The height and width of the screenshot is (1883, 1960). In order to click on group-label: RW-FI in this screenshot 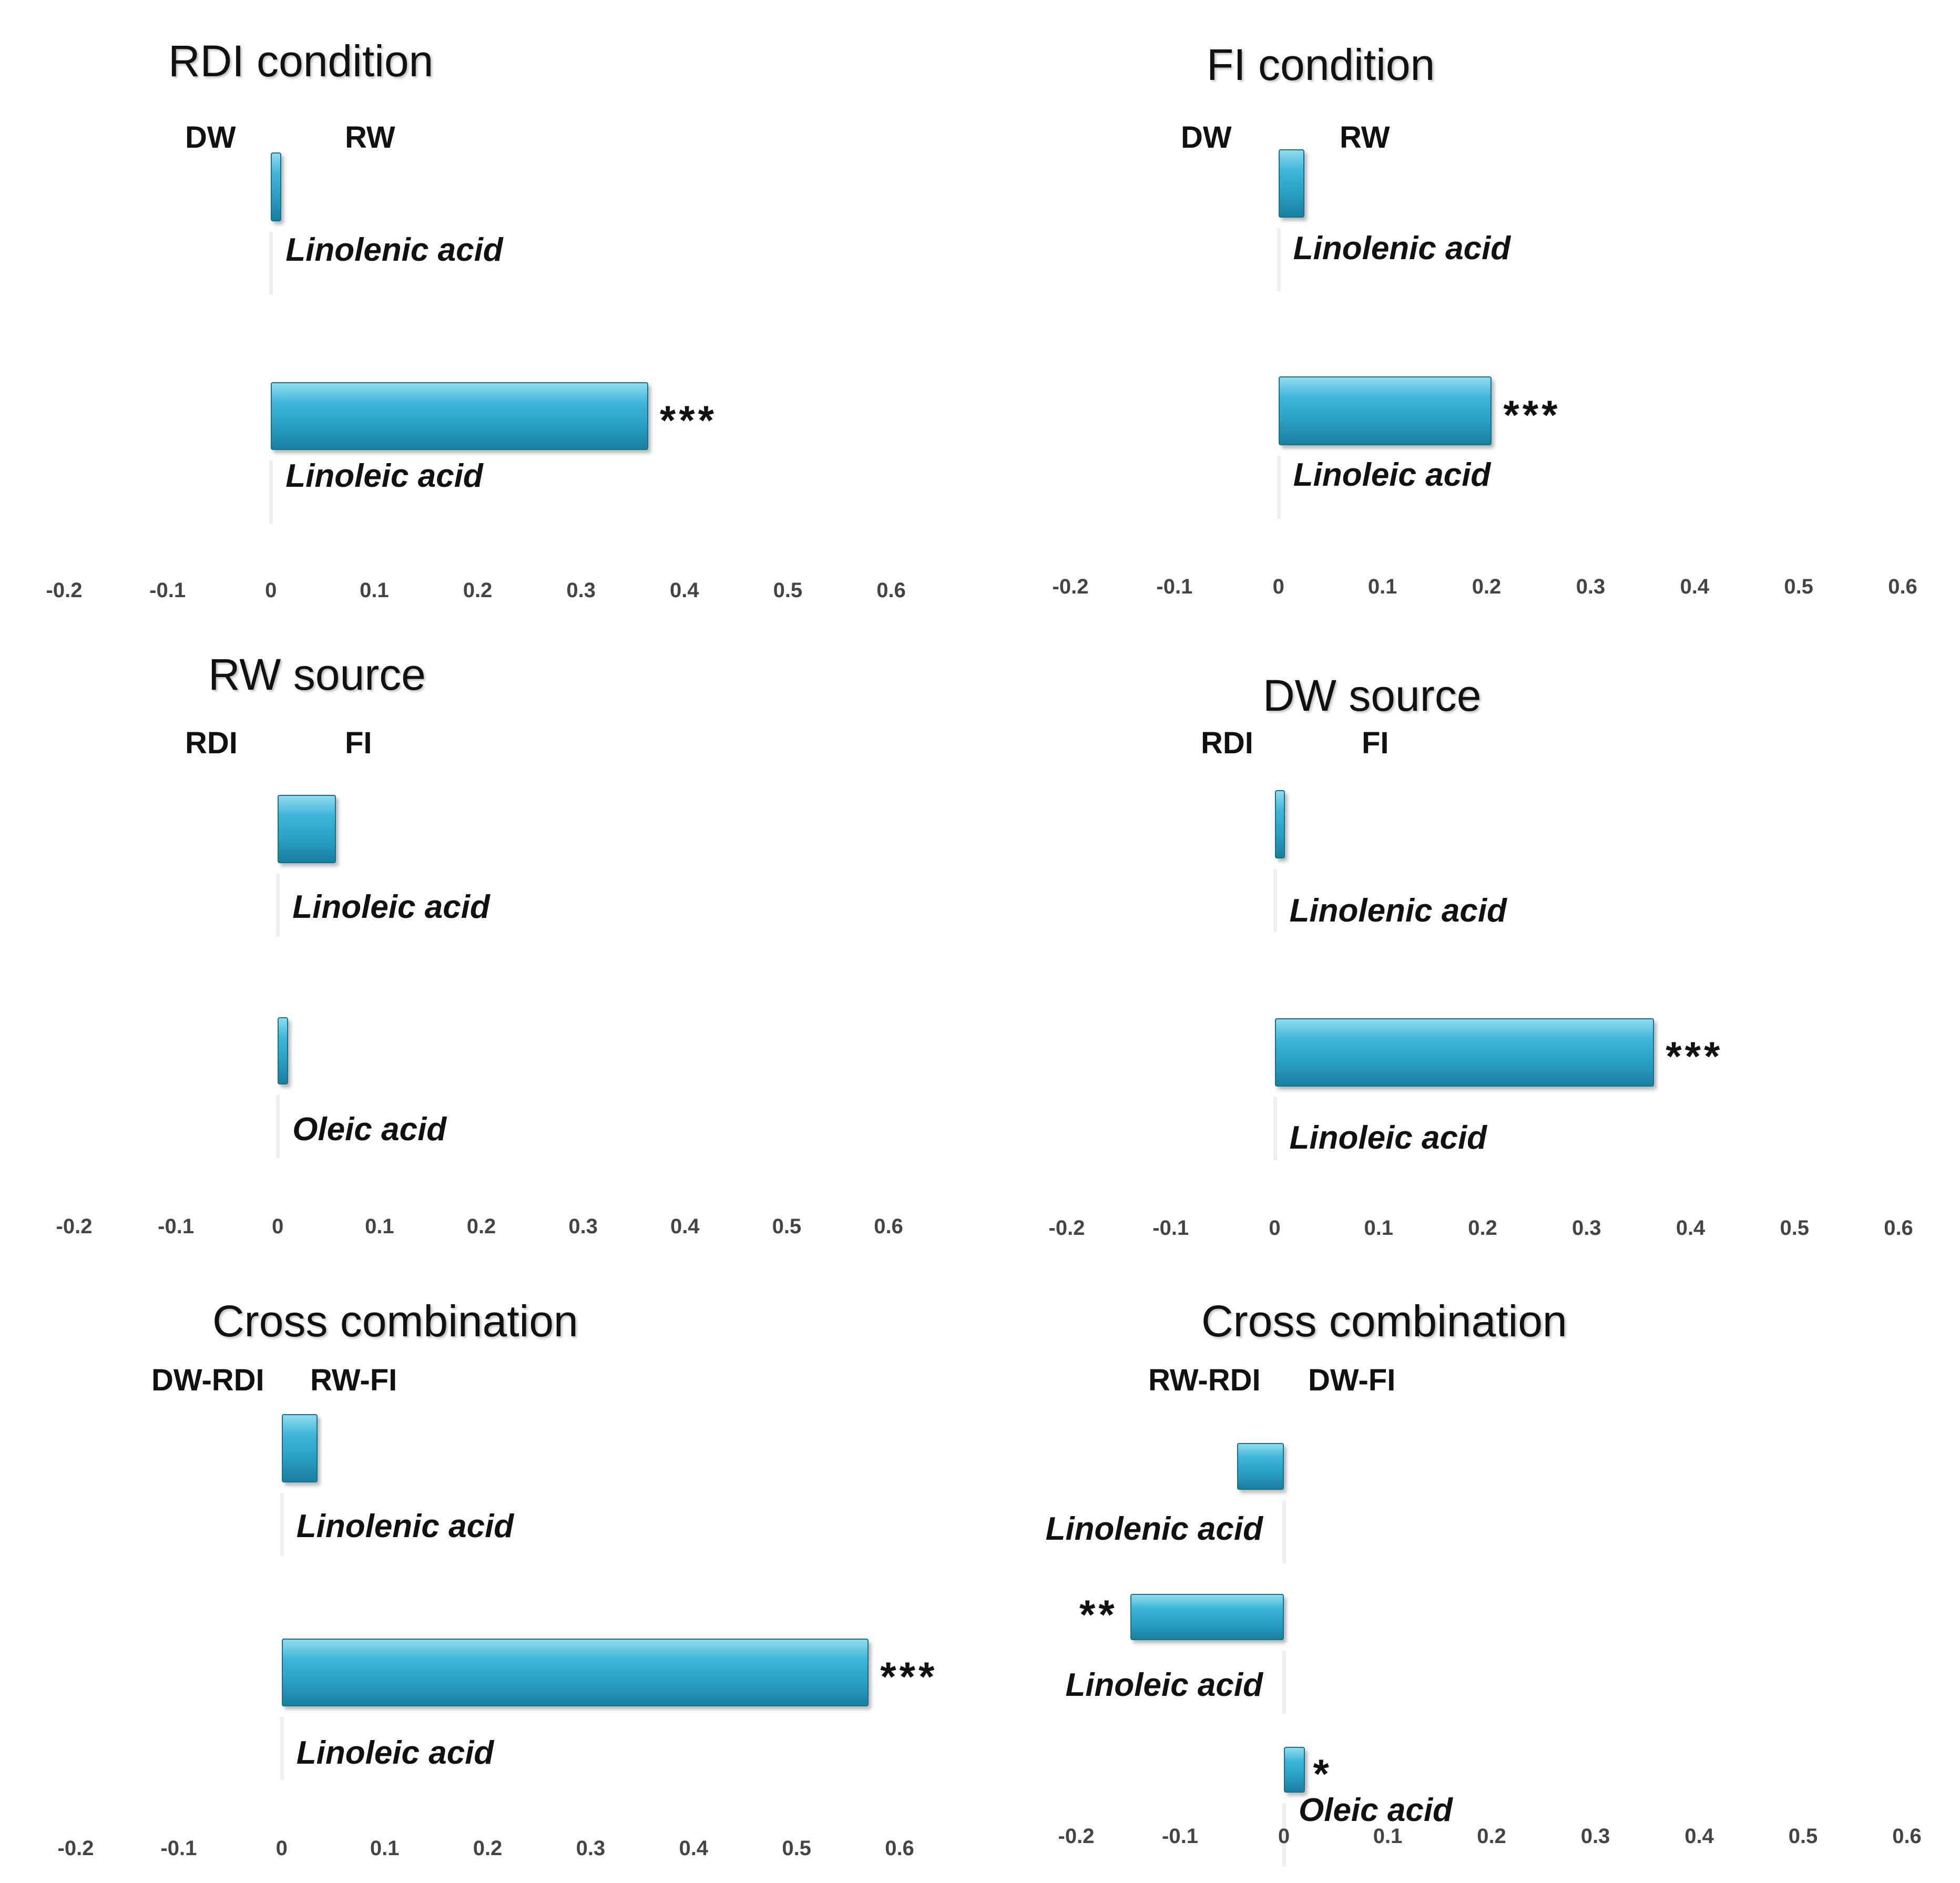, I will do `click(353, 1380)`.